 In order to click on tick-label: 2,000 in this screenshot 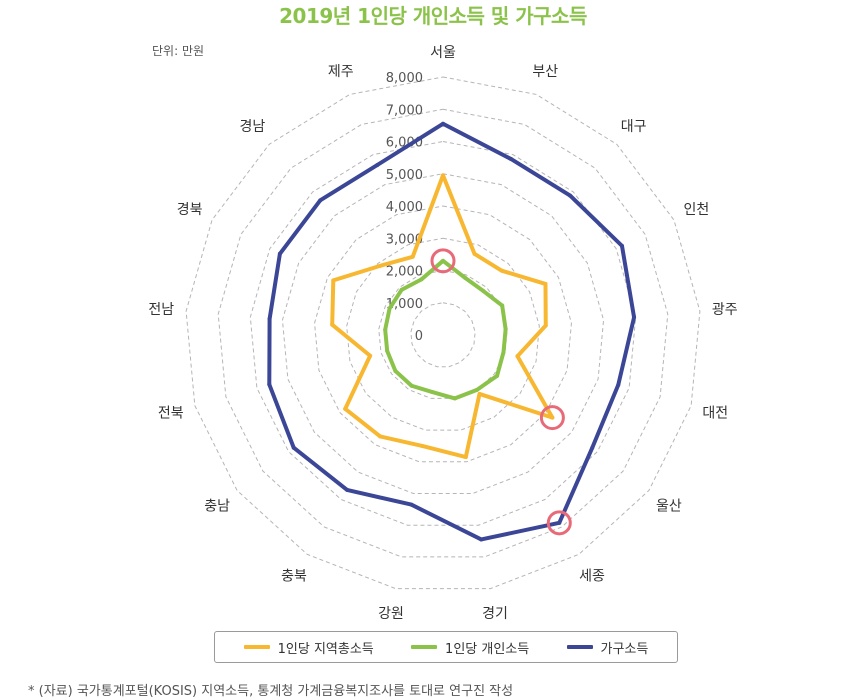, I will do `click(404, 272)`.